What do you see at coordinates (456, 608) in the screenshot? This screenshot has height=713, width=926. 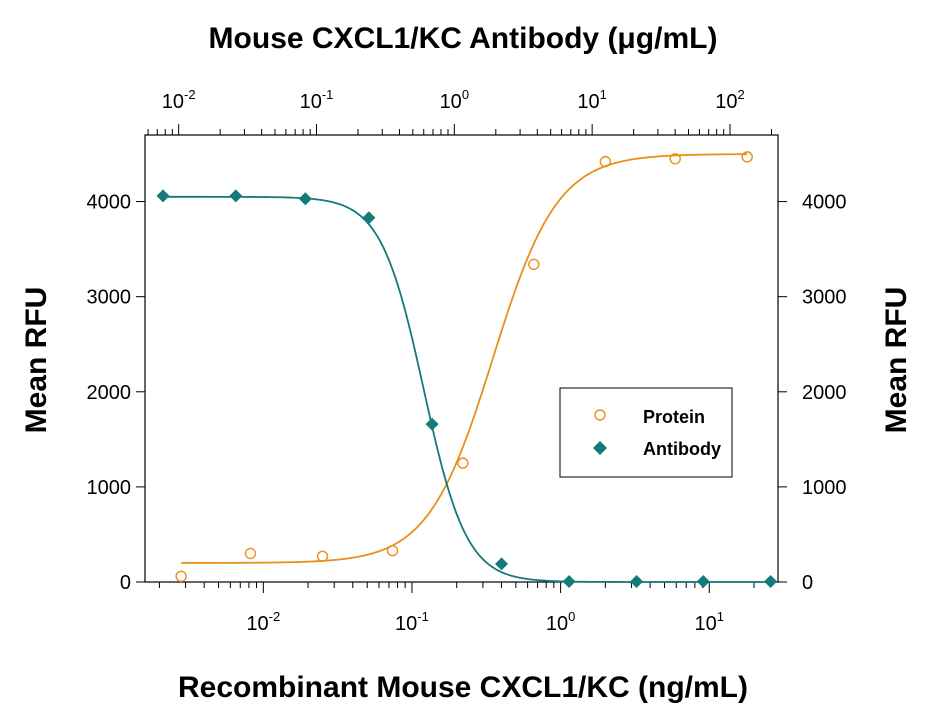 I see `bottom-x-axis: 10⁻² 10⁻¹ 10⁰ 10¹` at bounding box center [456, 608].